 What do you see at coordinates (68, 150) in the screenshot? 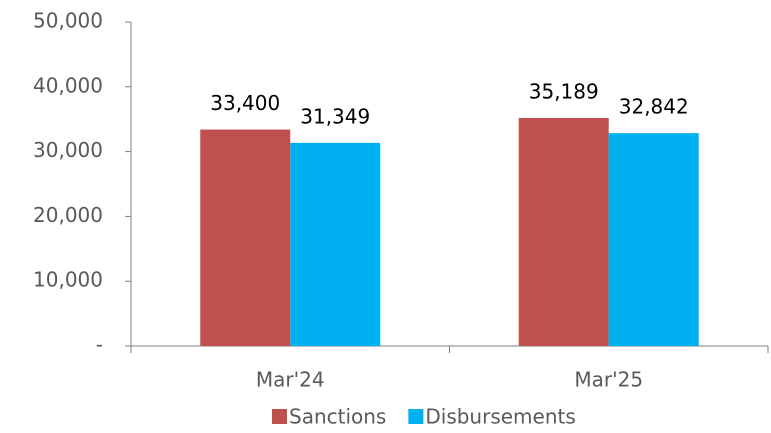
I see `y-tick-label: 30,000` at bounding box center [68, 150].